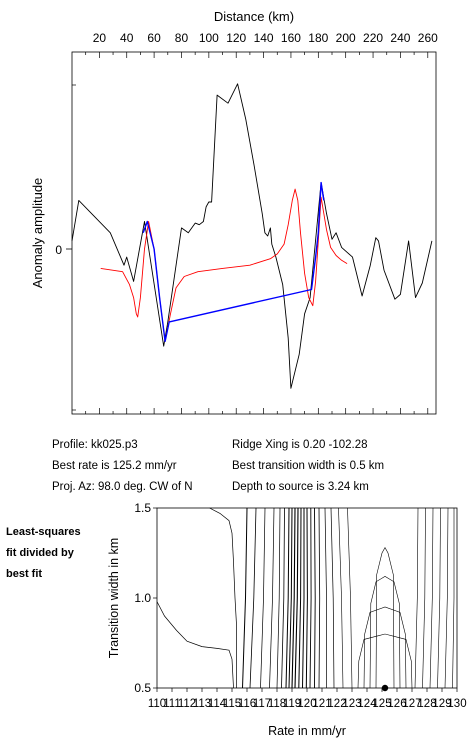  Describe the element at coordinates (262, 704) in the screenshot. I see `bottom-x-tick-label: 117` at that location.